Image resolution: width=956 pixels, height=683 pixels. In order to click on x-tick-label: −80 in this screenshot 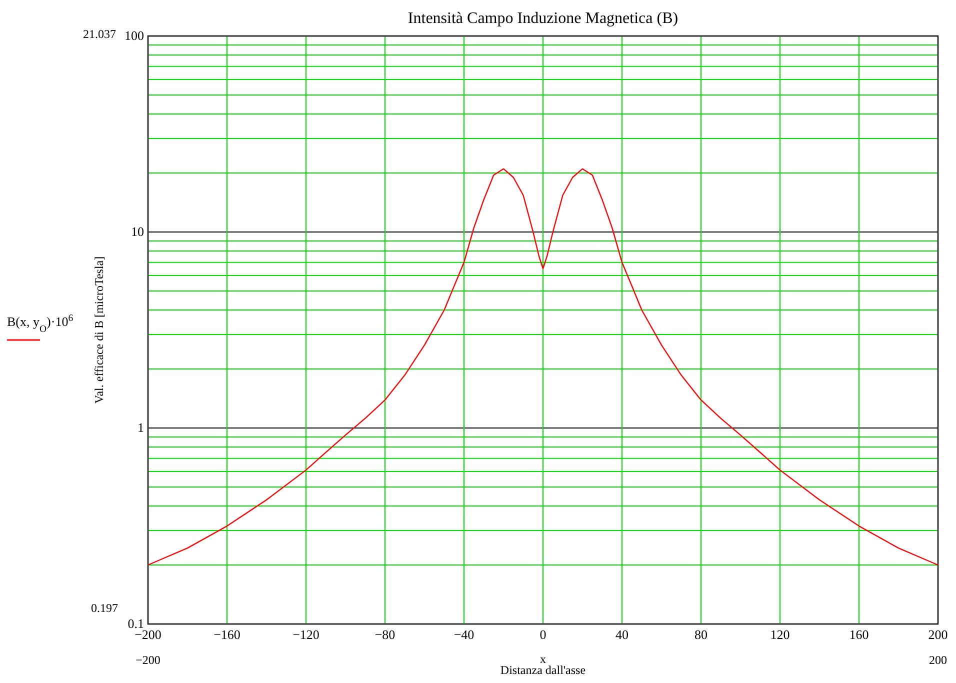, I will do `click(385, 634)`.